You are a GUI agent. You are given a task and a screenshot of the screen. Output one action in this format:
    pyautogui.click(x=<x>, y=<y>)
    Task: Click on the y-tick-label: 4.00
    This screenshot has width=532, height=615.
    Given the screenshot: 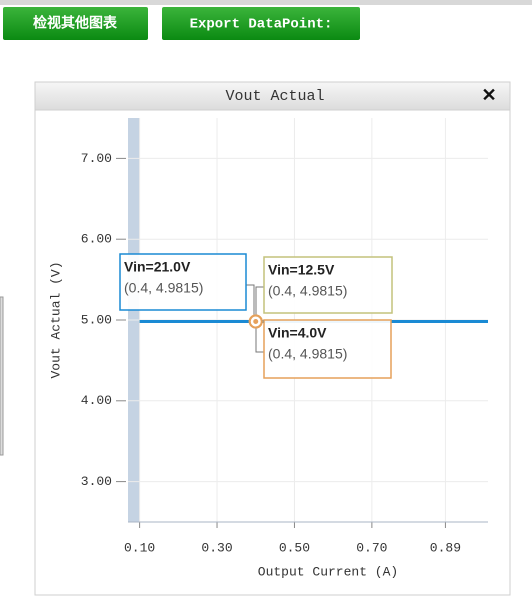 What is the action you would take?
    pyautogui.click(x=96, y=400)
    